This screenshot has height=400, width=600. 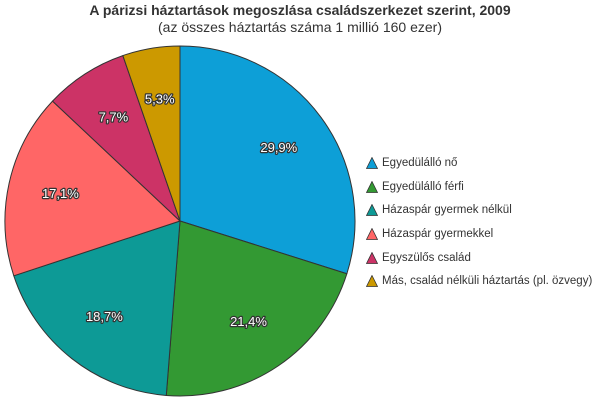 What do you see at coordinates (60, 193) in the screenshot?
I see `slice-label-4: 17,1%` at bounding box center [60, 193].